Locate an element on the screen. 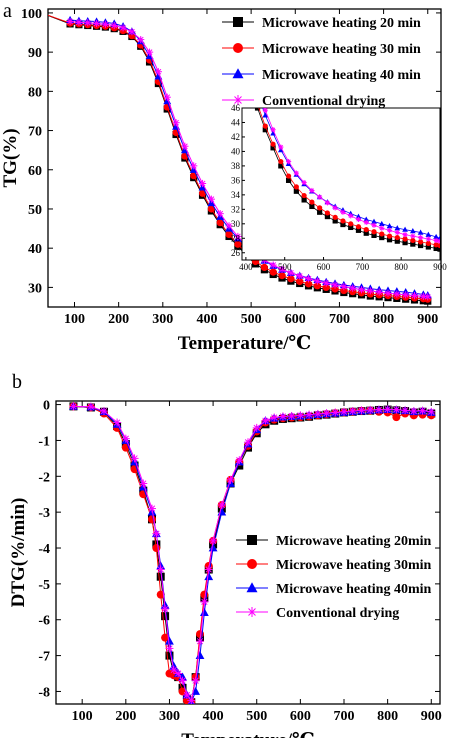  panel-a-letter: a is located at coordinates (7, 11).